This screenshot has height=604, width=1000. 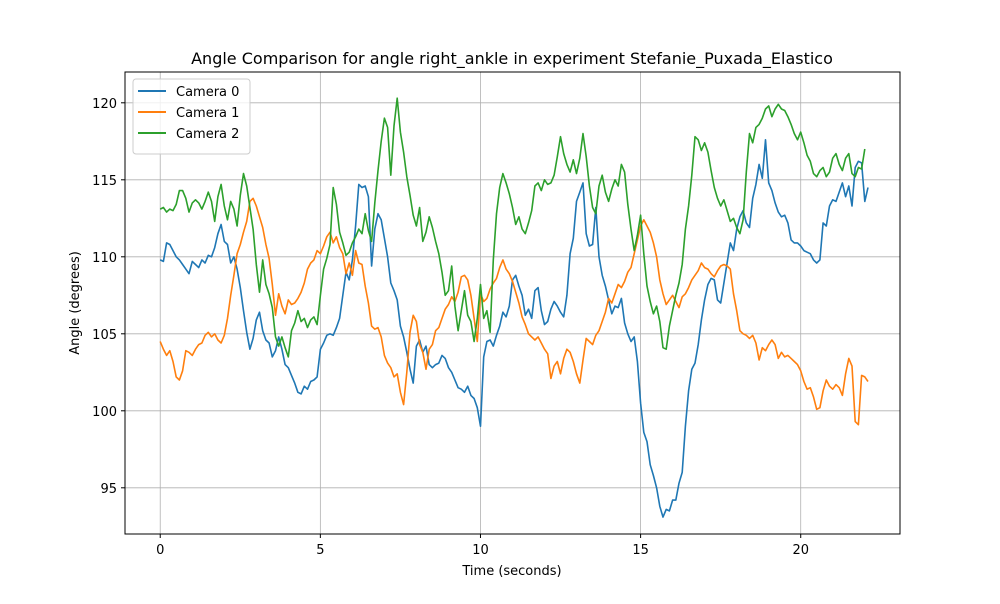 I want to click on legend-label: Camera 2, so click(x=207, y=134).